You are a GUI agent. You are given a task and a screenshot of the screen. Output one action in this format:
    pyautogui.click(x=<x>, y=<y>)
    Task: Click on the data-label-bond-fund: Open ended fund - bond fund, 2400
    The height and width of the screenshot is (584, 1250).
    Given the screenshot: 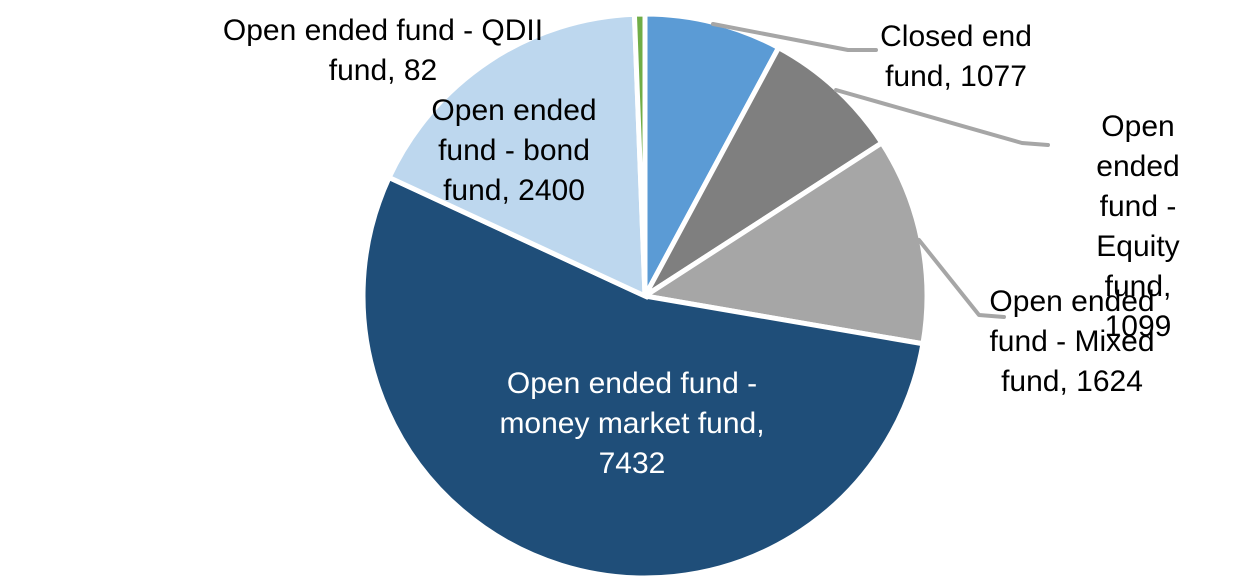 What is the action you would take?
    pyautogui.click(x=514, y=150)
    